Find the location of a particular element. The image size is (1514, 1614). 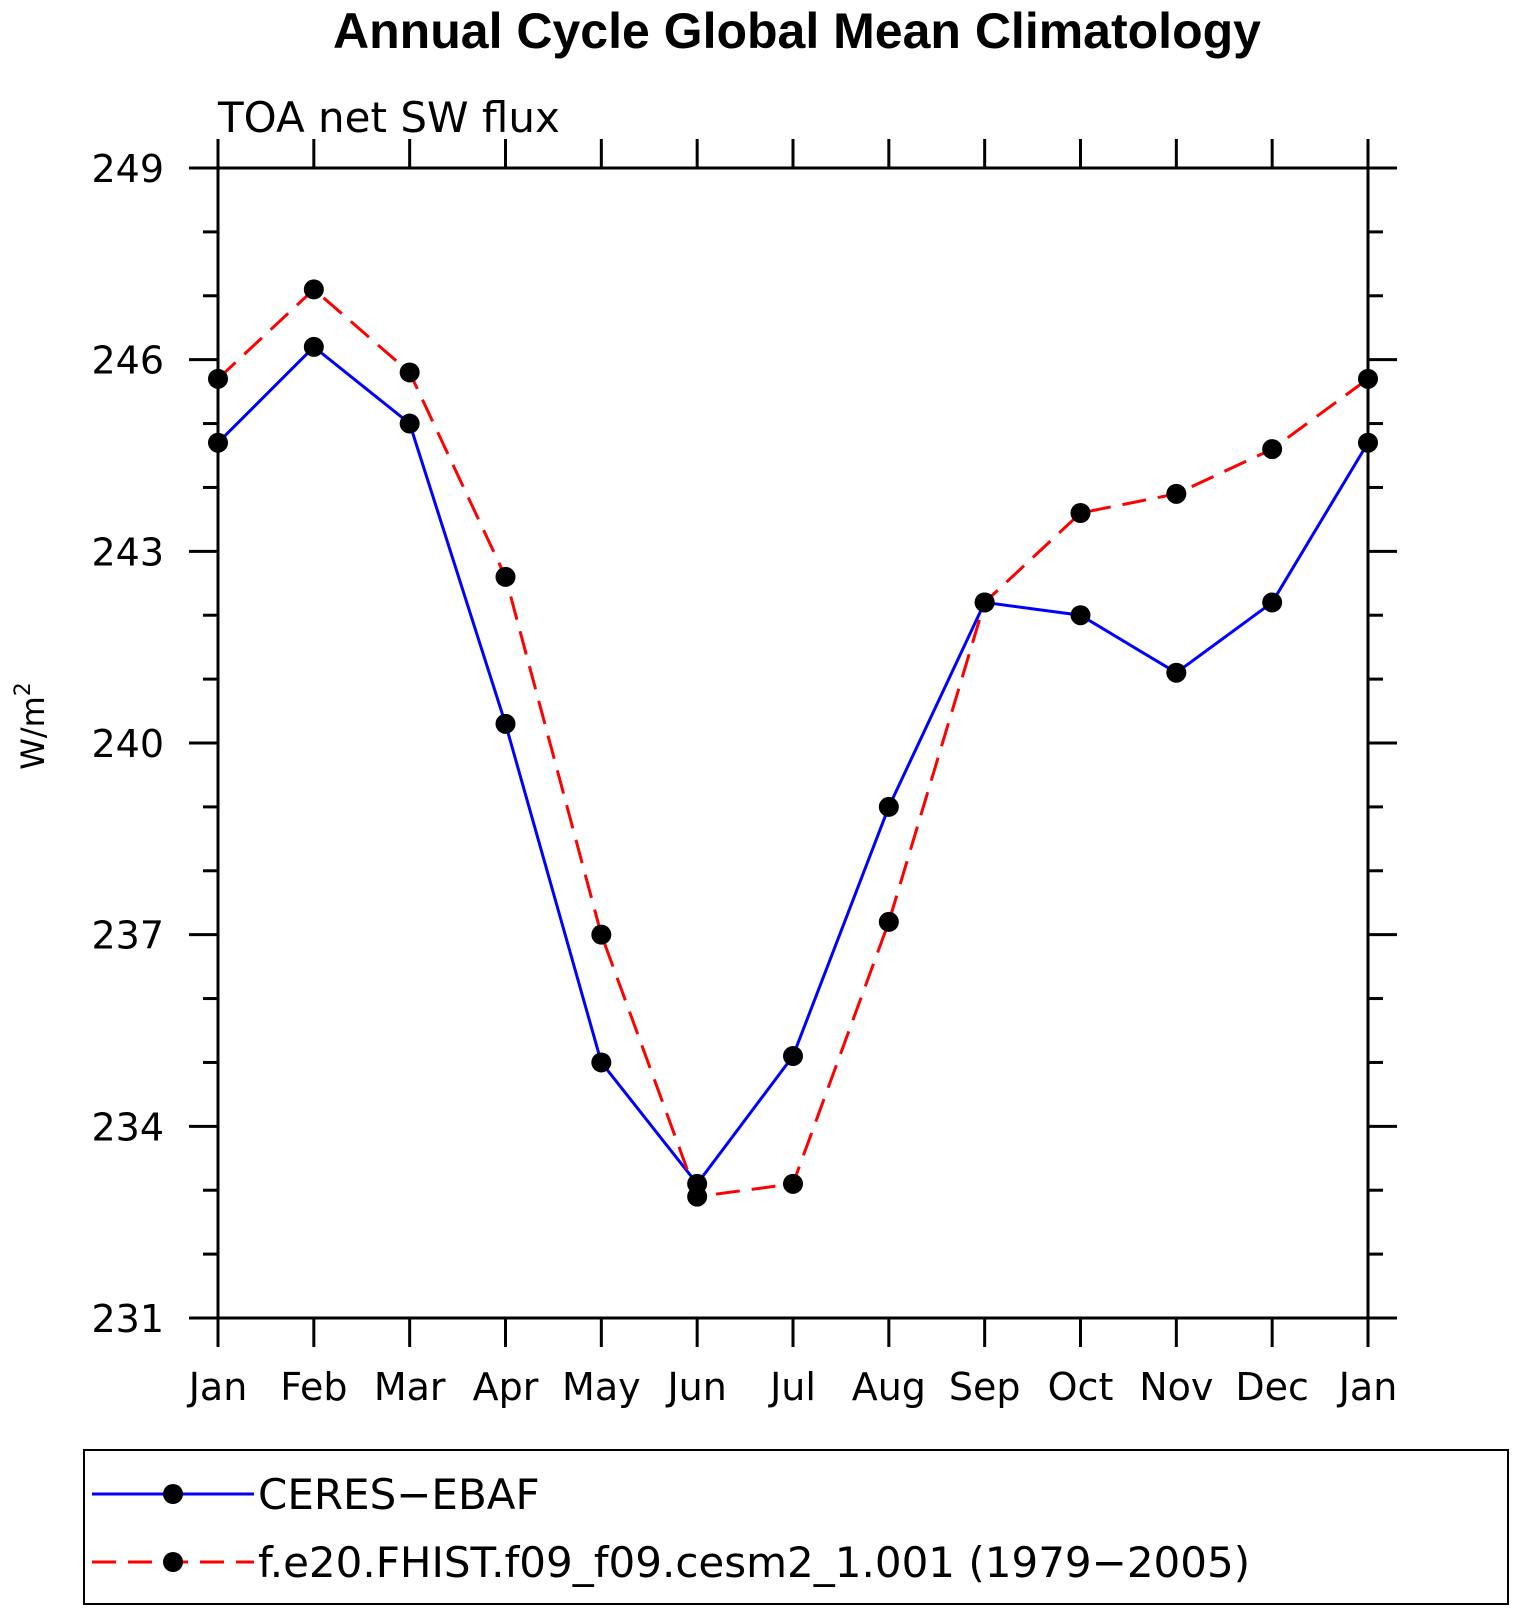

y-tick-label: 246 is located at coordinates (127, 361).